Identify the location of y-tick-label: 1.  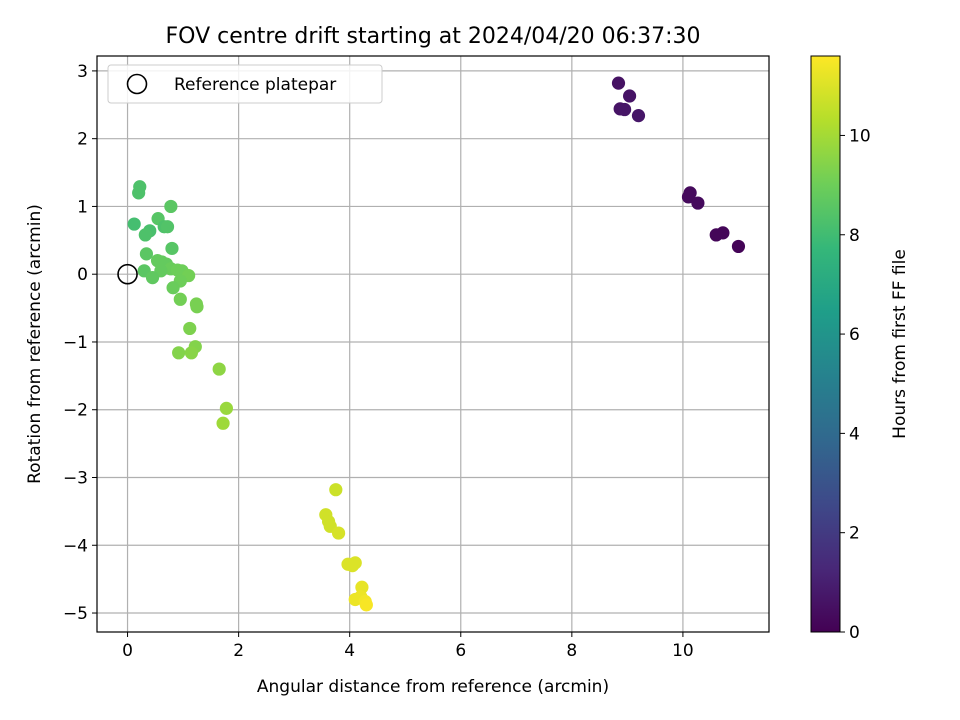
(82, 207).